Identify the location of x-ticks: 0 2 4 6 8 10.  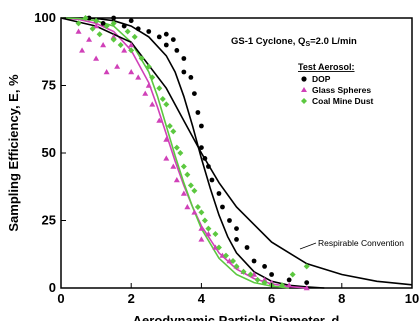
(238, 294).